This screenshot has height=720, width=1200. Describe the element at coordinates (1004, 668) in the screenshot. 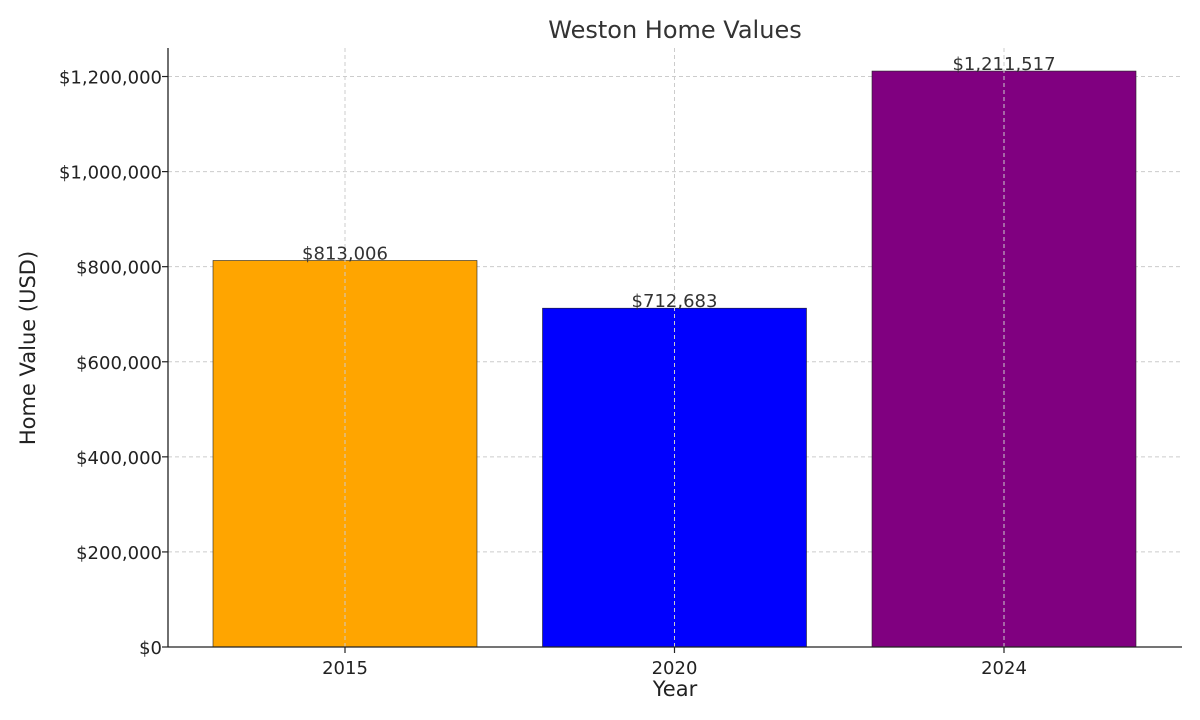

I see `x-tick-label: 2024` at that location.